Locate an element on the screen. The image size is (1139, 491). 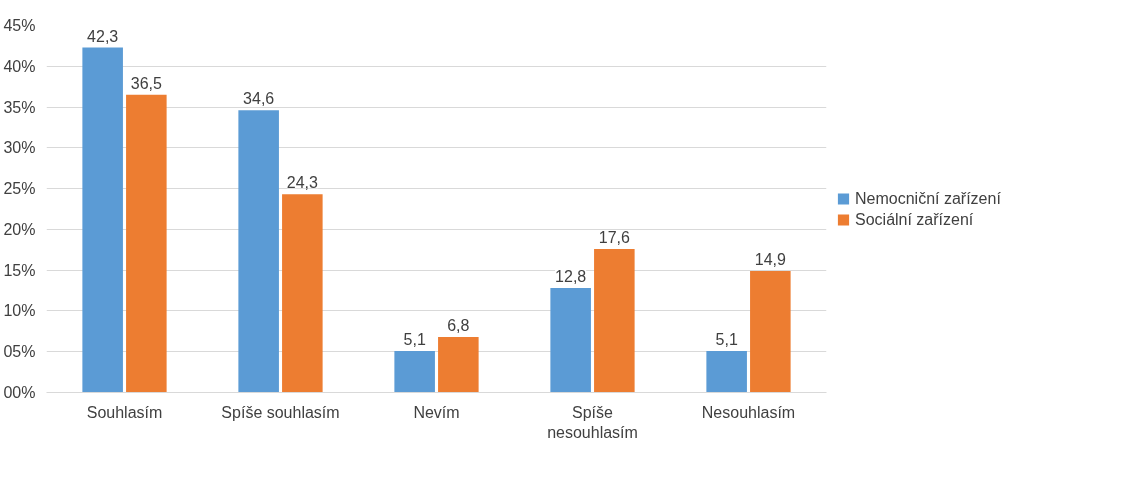
data-label: 6,8 is located at coordinates (458, 326).